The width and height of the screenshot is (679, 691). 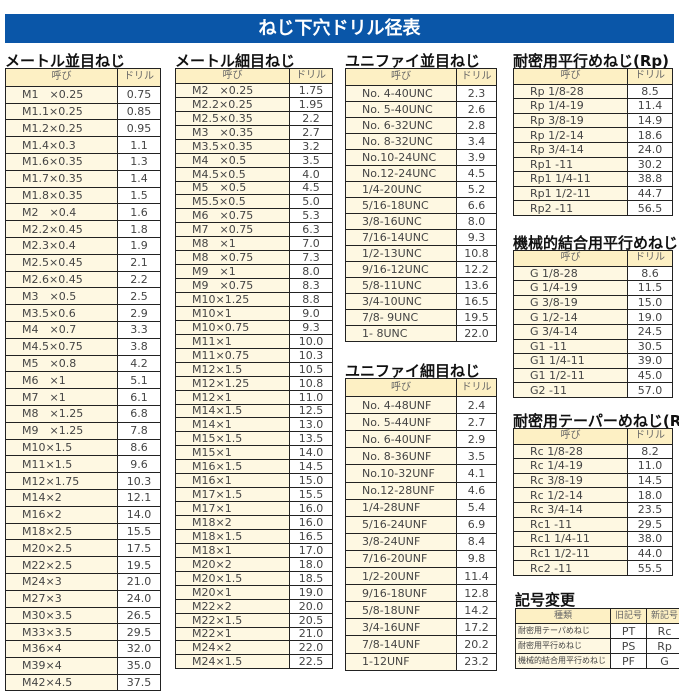 I want to click on drill-size: 14.0, so click(x=311, y=453).